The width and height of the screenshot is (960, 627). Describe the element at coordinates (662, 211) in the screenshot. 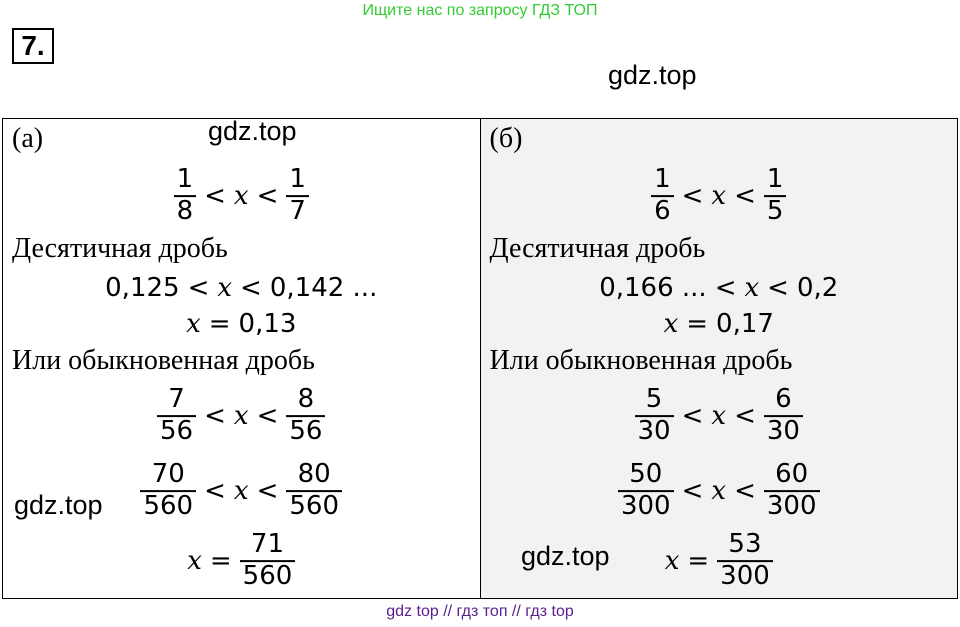

I see `denominator: 6` at that location.